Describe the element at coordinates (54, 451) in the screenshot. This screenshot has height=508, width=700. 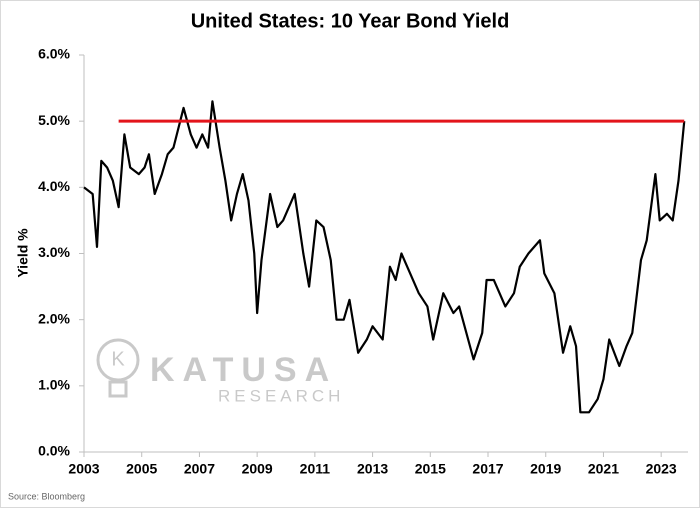
I see `y-tick-label: 0.0%` at that location.